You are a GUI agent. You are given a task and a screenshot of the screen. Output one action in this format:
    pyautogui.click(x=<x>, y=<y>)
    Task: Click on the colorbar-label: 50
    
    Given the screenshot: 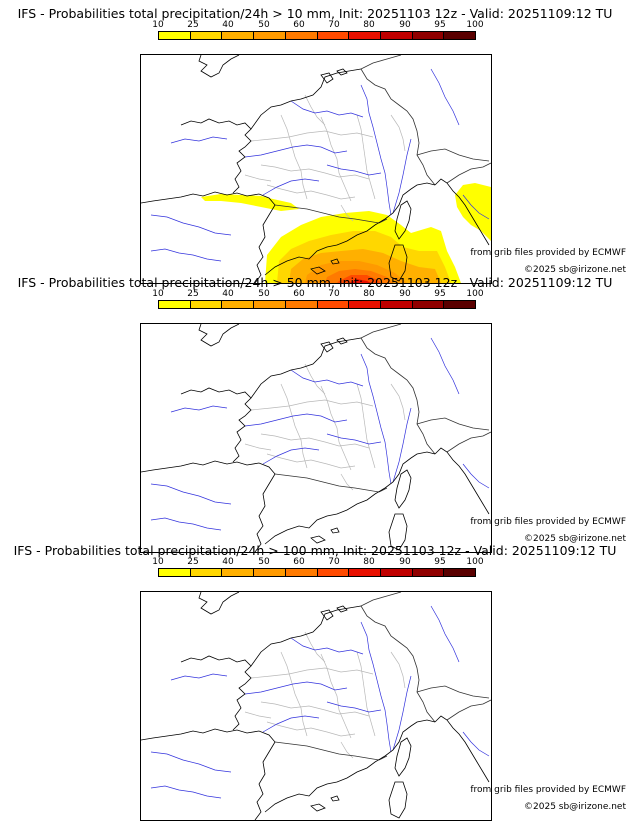 What is the action you would take?
    pyautogui.click(x=264, y=25)
    